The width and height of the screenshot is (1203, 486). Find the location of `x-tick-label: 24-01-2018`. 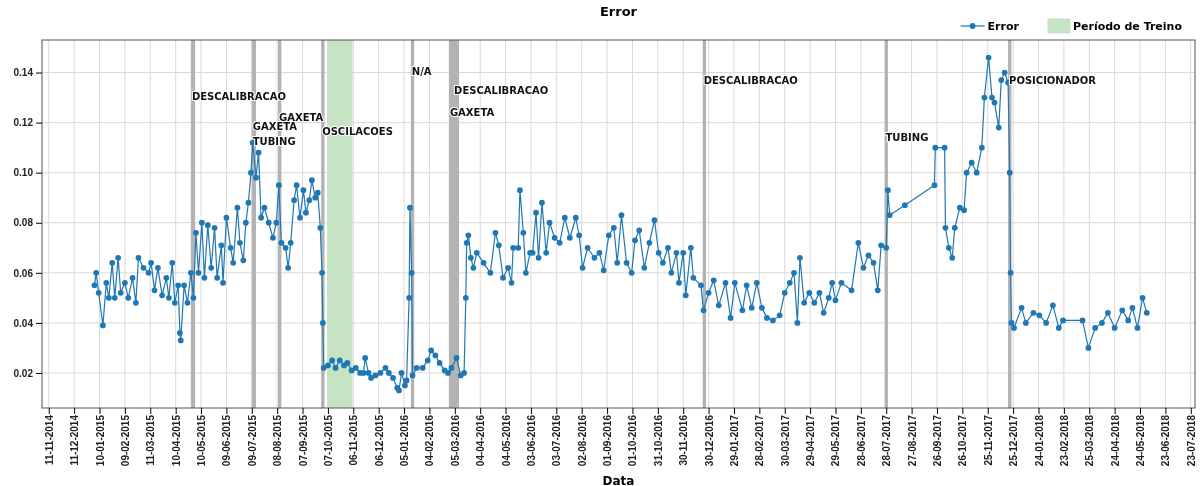

x-tick-label: 24-01-2018 is located at coordinates (1039, 440).